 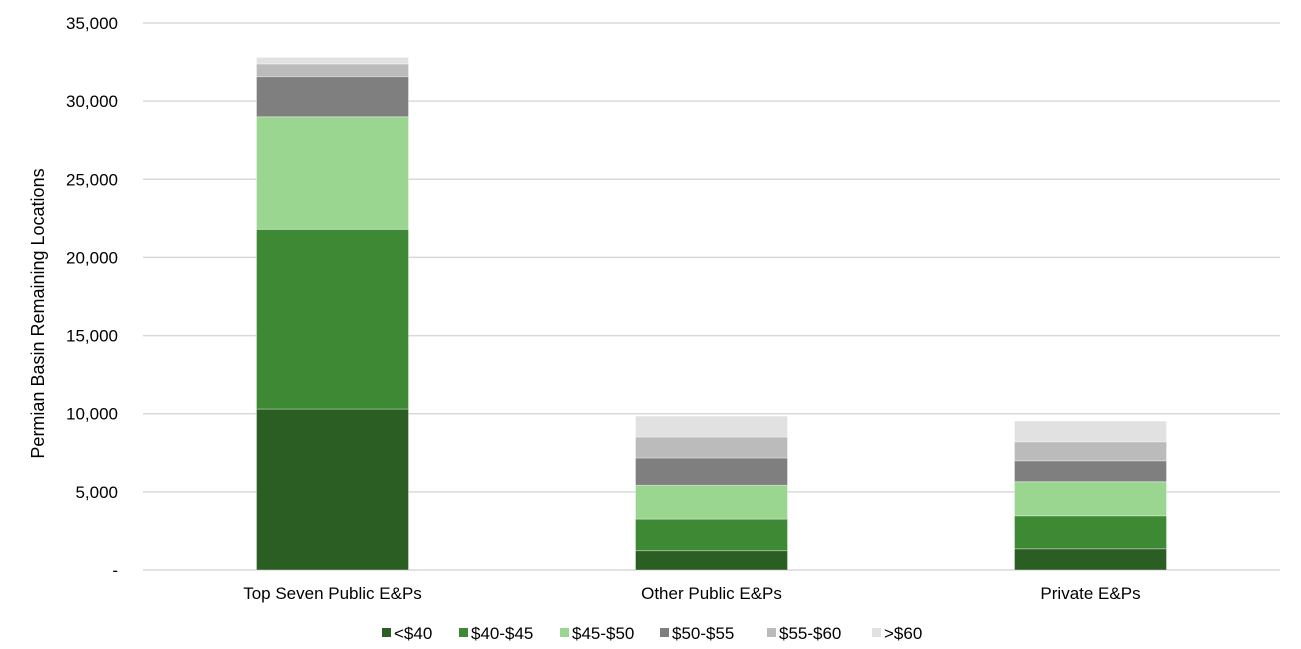 What do you see at coordinates (115, 570) in the screenshot?
I see `y-tick-label: -` at bounding box center [115, 570].